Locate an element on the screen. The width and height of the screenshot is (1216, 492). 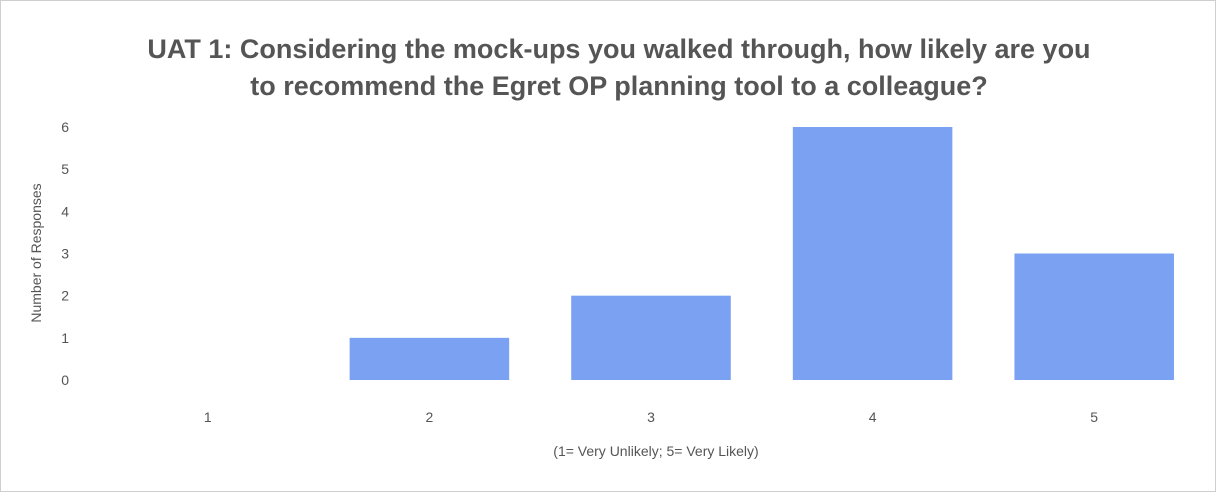
x-tick-label: 4 is located at coordinates (873, 417).